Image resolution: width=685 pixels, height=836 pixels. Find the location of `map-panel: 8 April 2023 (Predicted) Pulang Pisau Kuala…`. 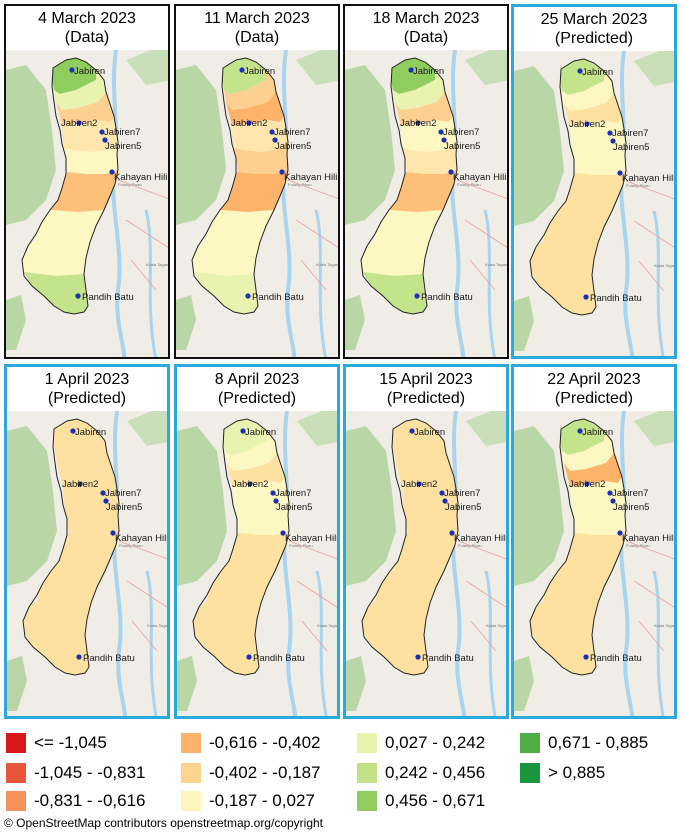

map-panel: 8 April 2023 (Predicted) Pulang Pisau Kuala… is located at coordinates (257, 541).